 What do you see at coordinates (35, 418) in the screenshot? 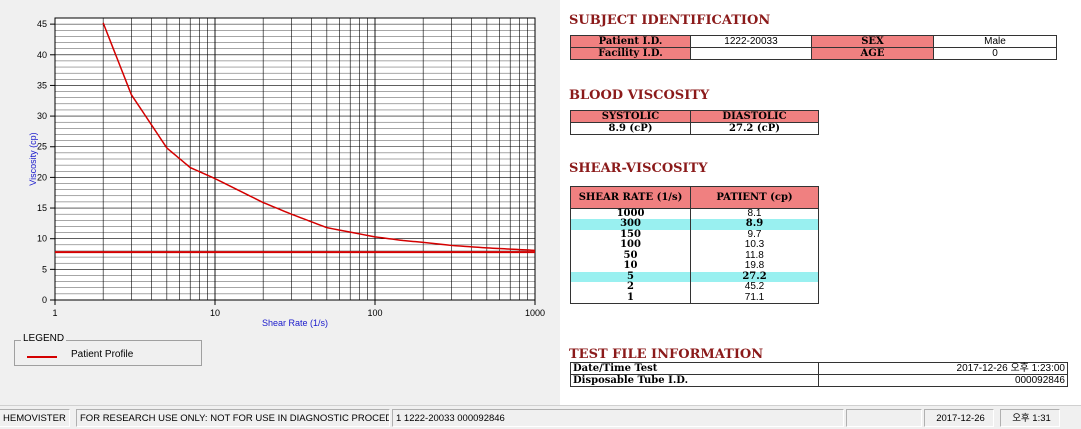
I see `status-app-name: HEMOVISTER` at bounding box center [35, 418].